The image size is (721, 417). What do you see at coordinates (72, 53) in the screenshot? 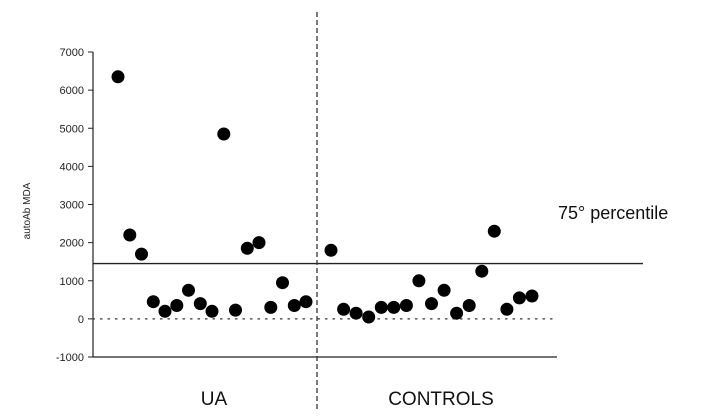
I see `y-tick-label: 7000` at bounding box center [72, 53].